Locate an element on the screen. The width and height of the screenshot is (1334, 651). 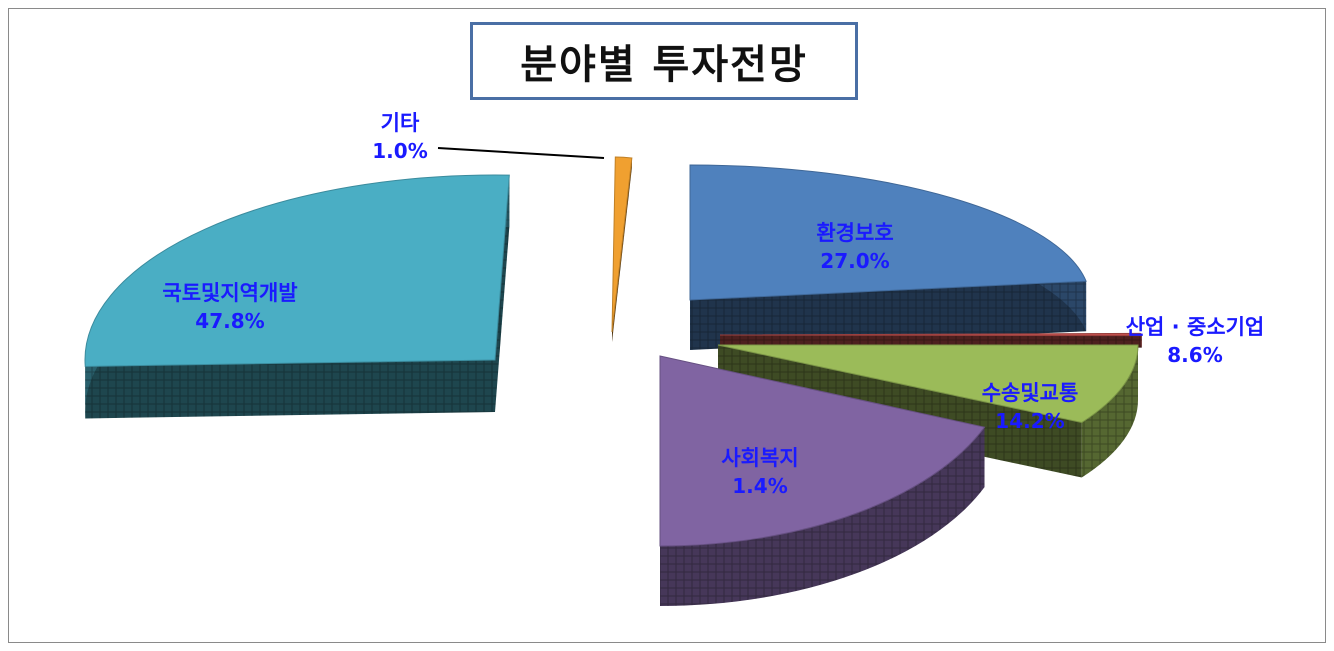
slice-transport-top is located at coordinates (928, 384).